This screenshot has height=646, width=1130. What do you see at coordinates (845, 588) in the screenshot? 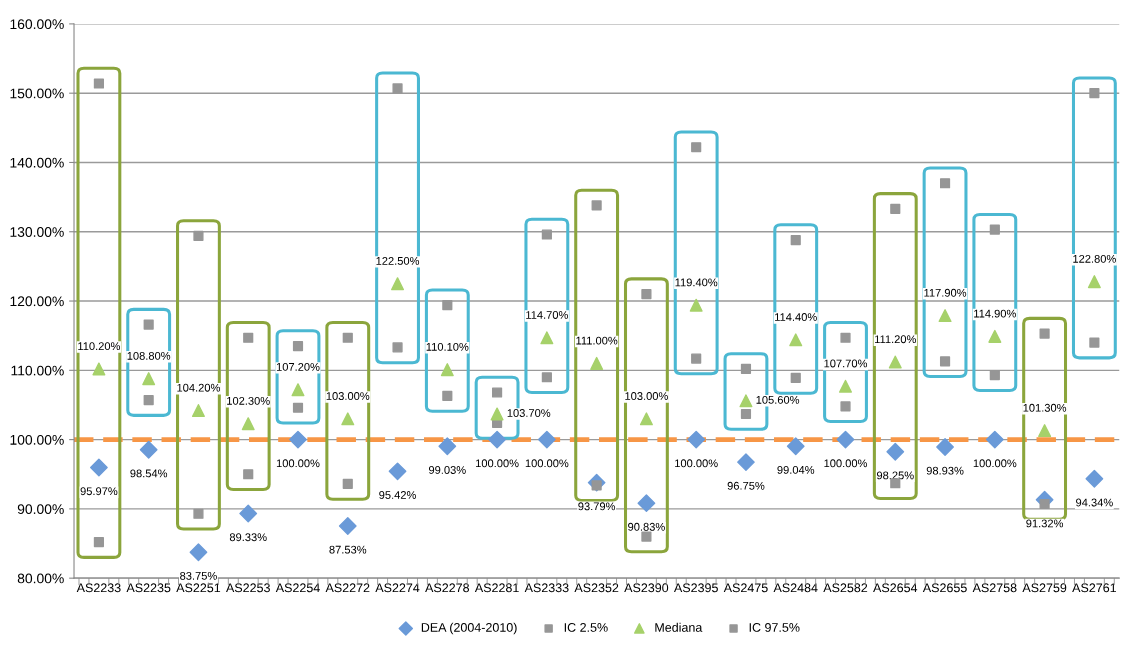
I see `x-tick-label: AS2582` at bounding box center [845, 588].